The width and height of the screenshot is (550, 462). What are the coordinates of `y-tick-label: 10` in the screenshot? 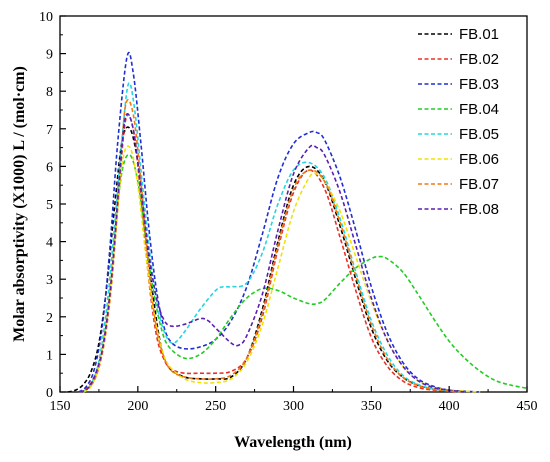 It's located at (46, 17).